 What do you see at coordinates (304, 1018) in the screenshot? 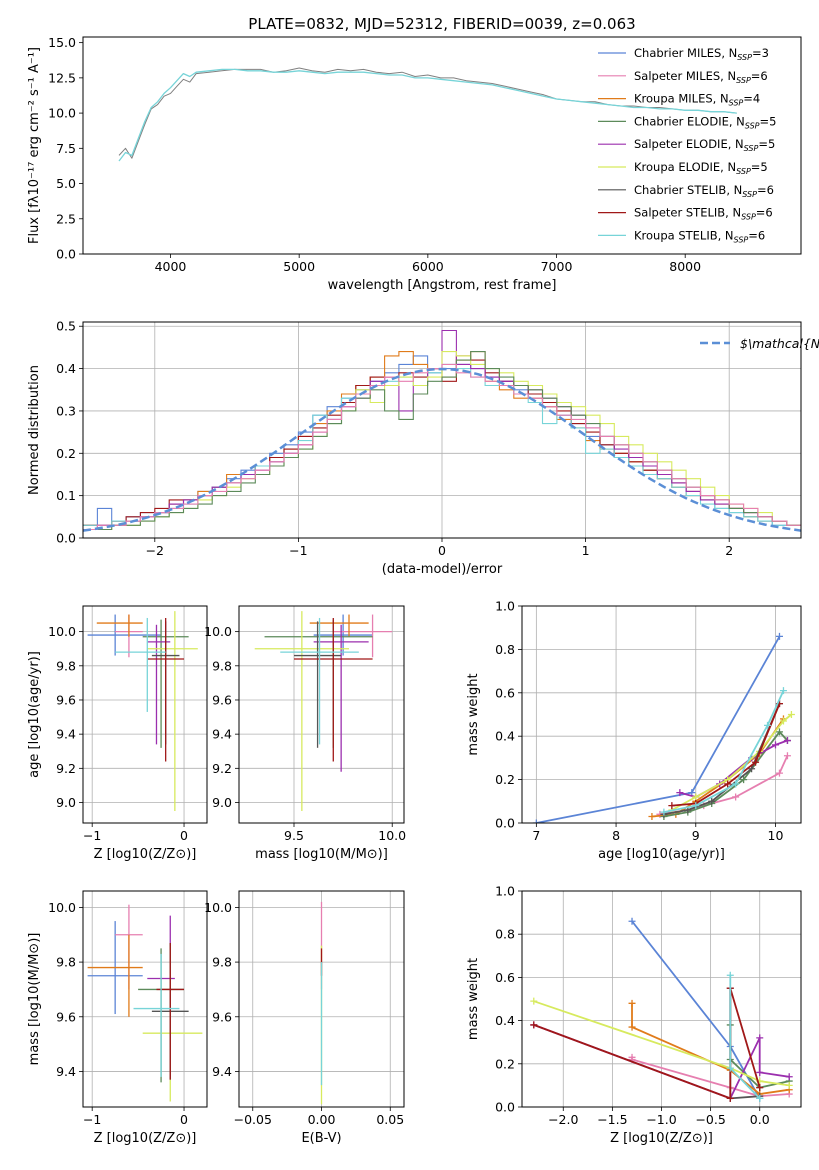
I see `panel-mass-vs-EBV: −0.05 0.00 0.05 9.4 9.6 9.8 10.0 E(B-V)` at bounding box center [304, 1018].